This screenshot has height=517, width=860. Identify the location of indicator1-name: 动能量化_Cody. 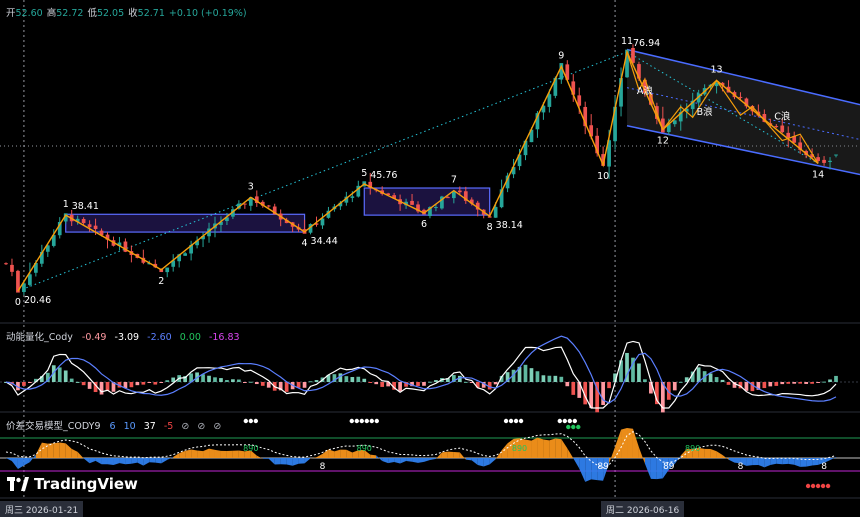
(39, 337).